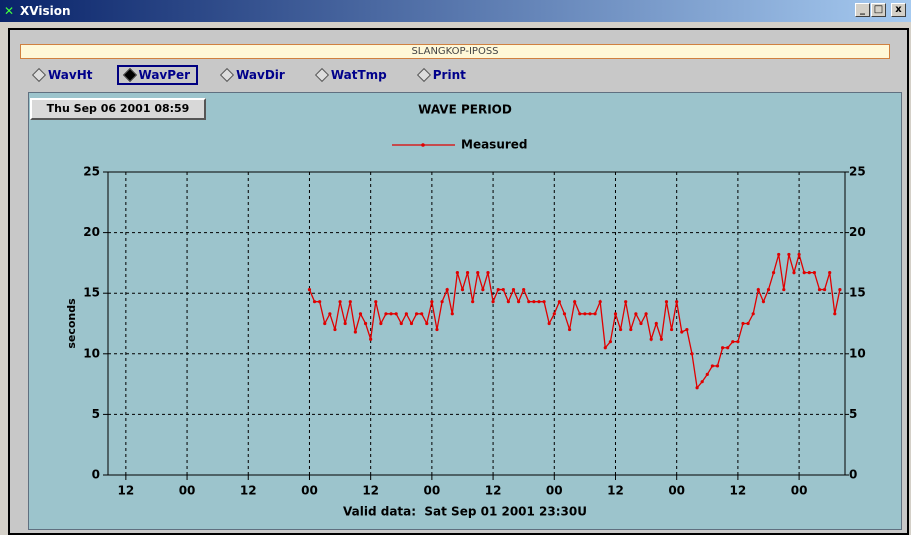 The image size is (911, 535). What do you see at coordinates (862, 10) in the screenshot?
I see `minimize-button: _` at bounding box center [862, 10].